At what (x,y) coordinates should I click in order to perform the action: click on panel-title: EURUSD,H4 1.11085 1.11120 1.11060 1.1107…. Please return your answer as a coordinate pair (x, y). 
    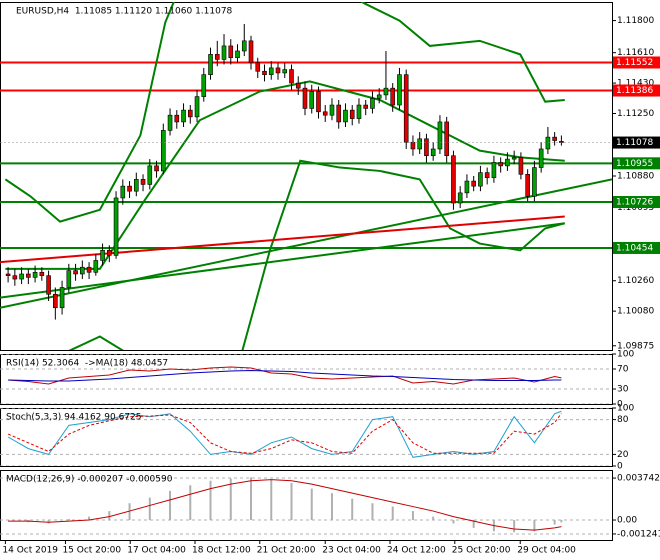
    Looking at the image, I should click on (124, 12).